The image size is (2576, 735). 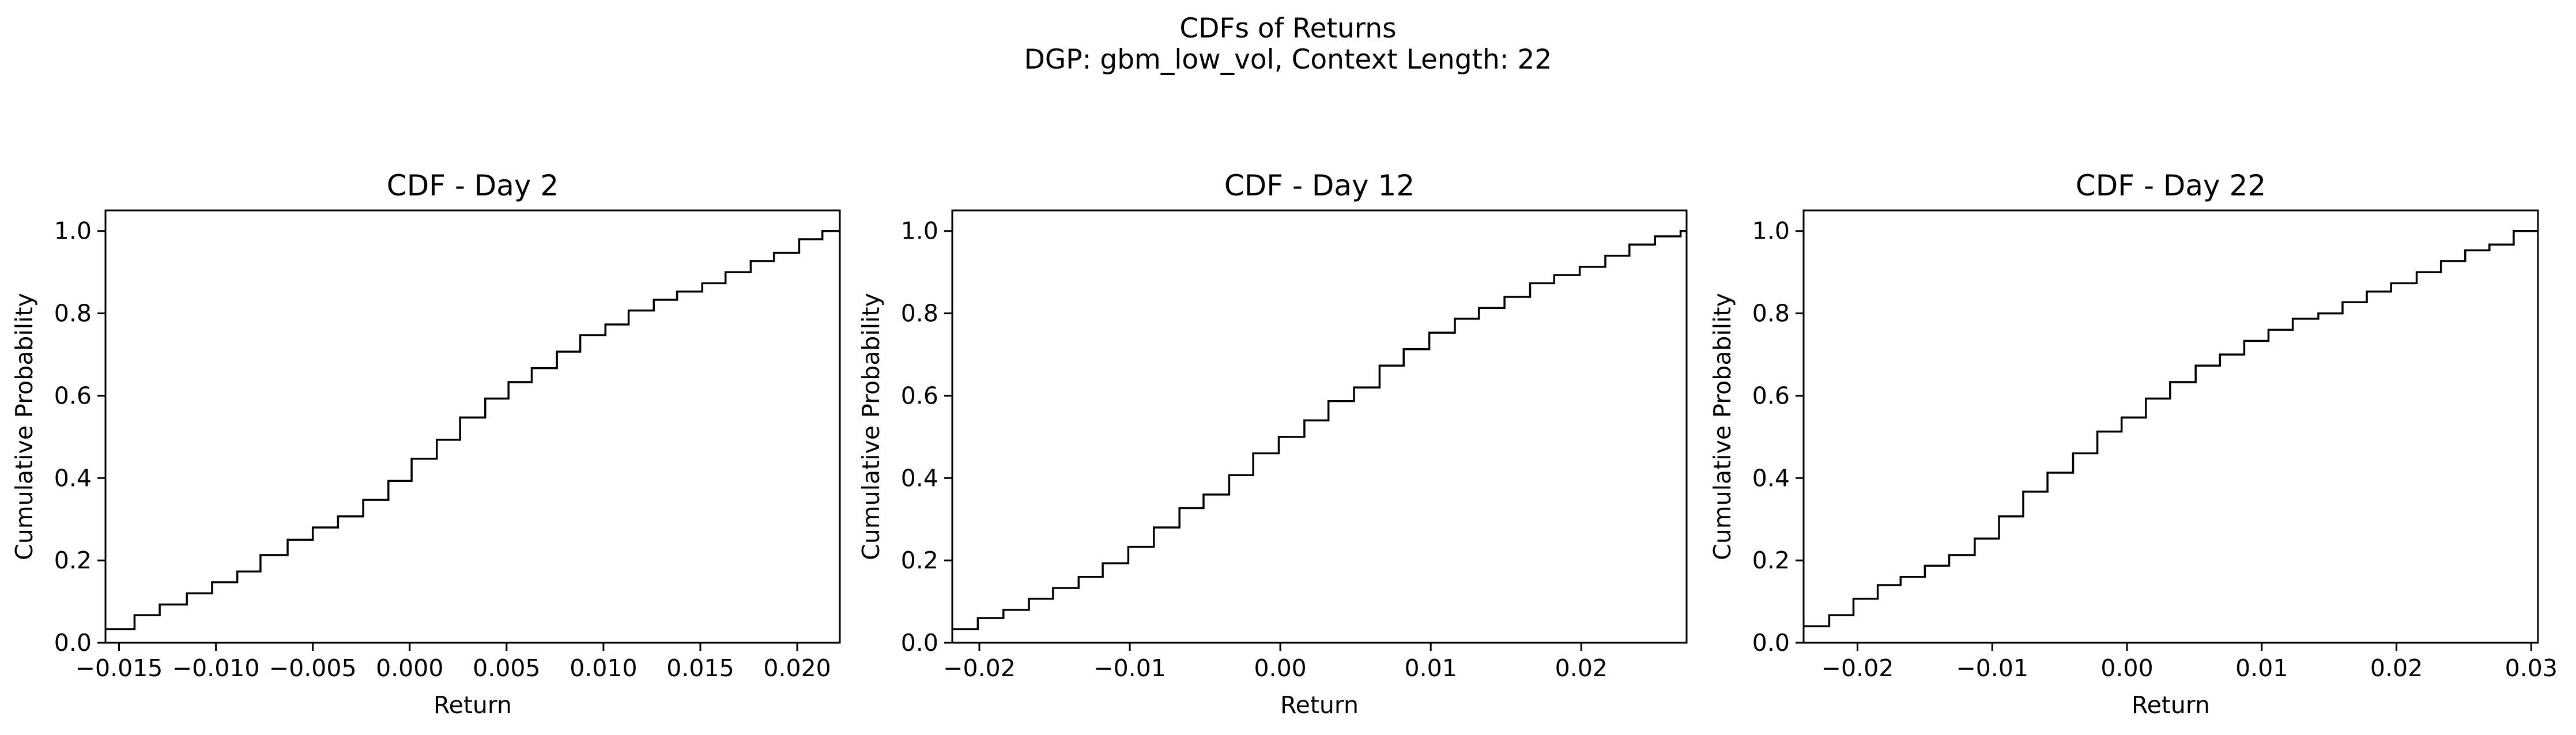 I want to click on cdf-day-22-xtick-label: −0.01, so click(x=1992, y=668).